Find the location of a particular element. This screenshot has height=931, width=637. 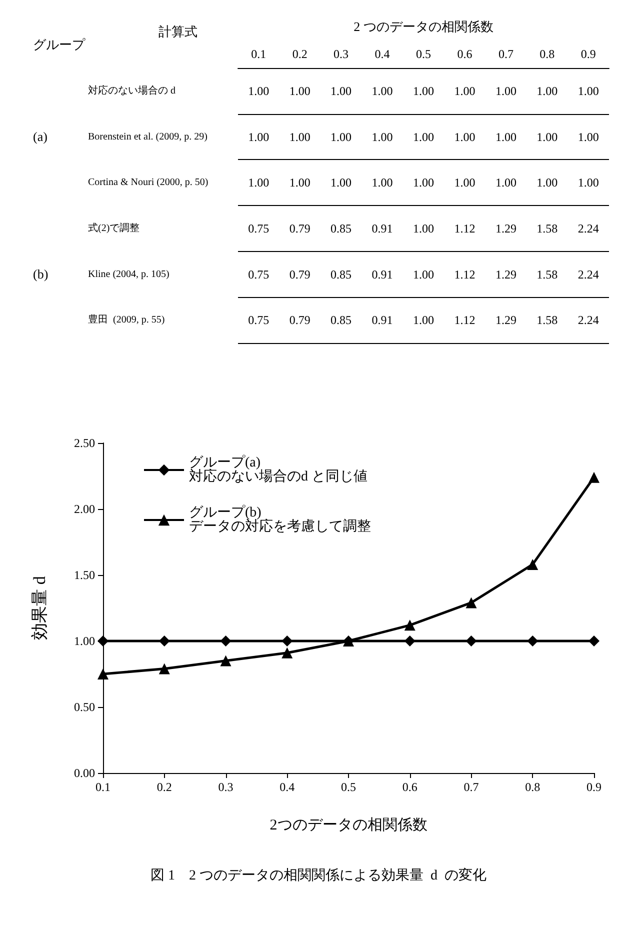

legend-label: グループ(a) 対応のない場合のd と同じ値 is located at coordinates (278, 469).